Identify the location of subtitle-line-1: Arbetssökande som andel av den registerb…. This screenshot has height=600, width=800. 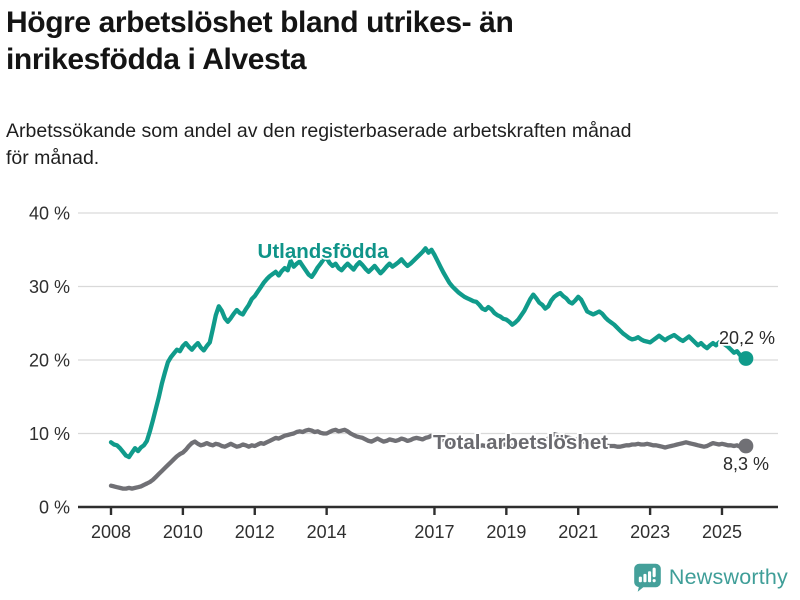
(319, 131).